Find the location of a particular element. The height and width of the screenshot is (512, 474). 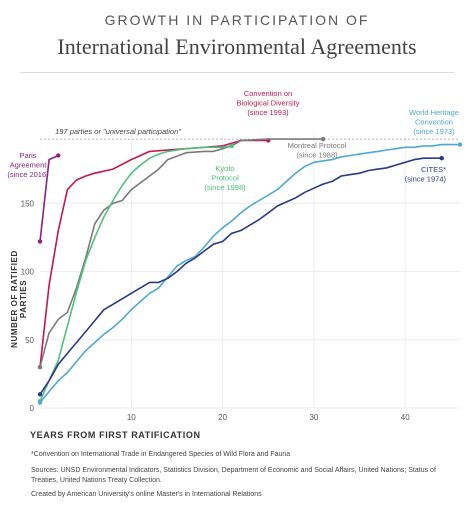

series-label: (since 2016) is located at coordinates (28, 174).